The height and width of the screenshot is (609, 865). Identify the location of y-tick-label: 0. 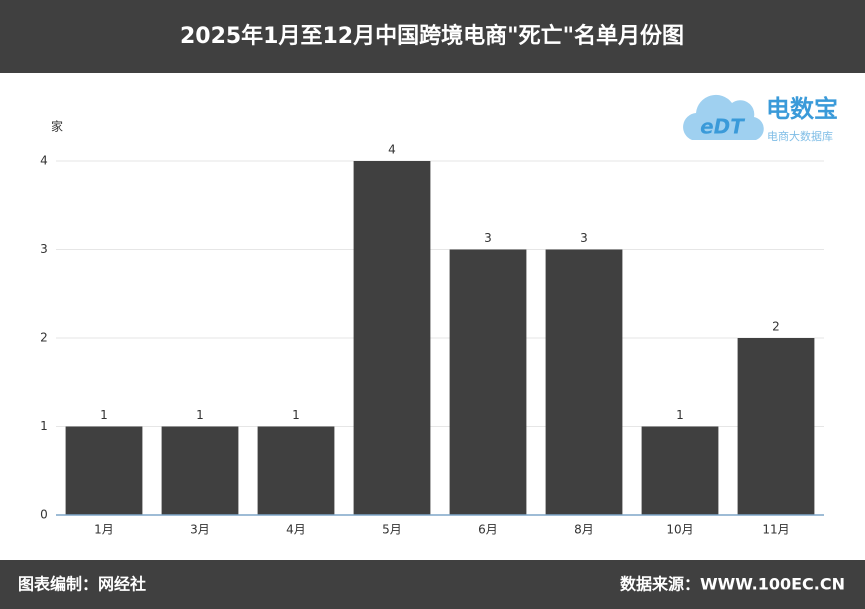
(44, 515).